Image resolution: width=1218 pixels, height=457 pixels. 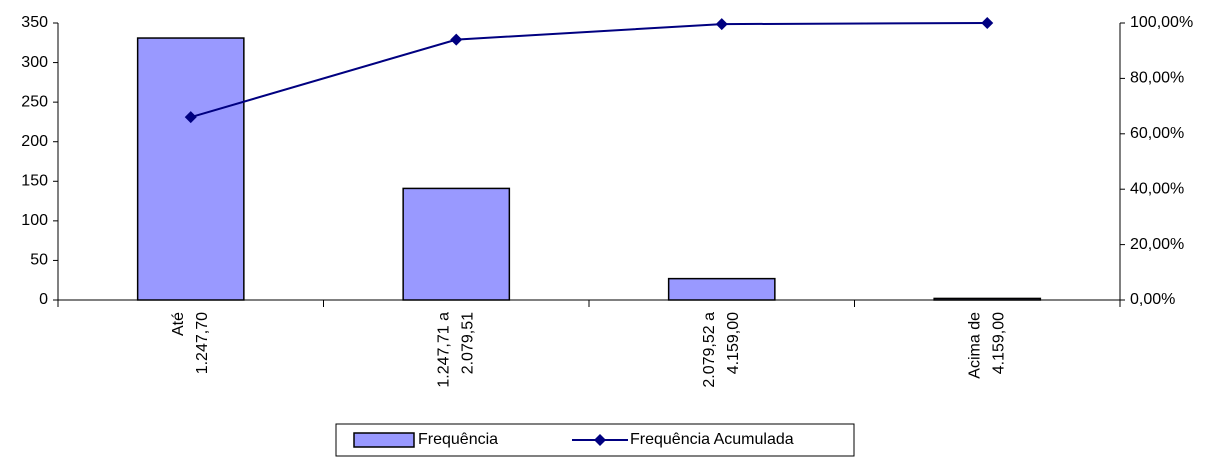 I want to click on x-tick-label: 2.079,51, so click(x=467, y=343).